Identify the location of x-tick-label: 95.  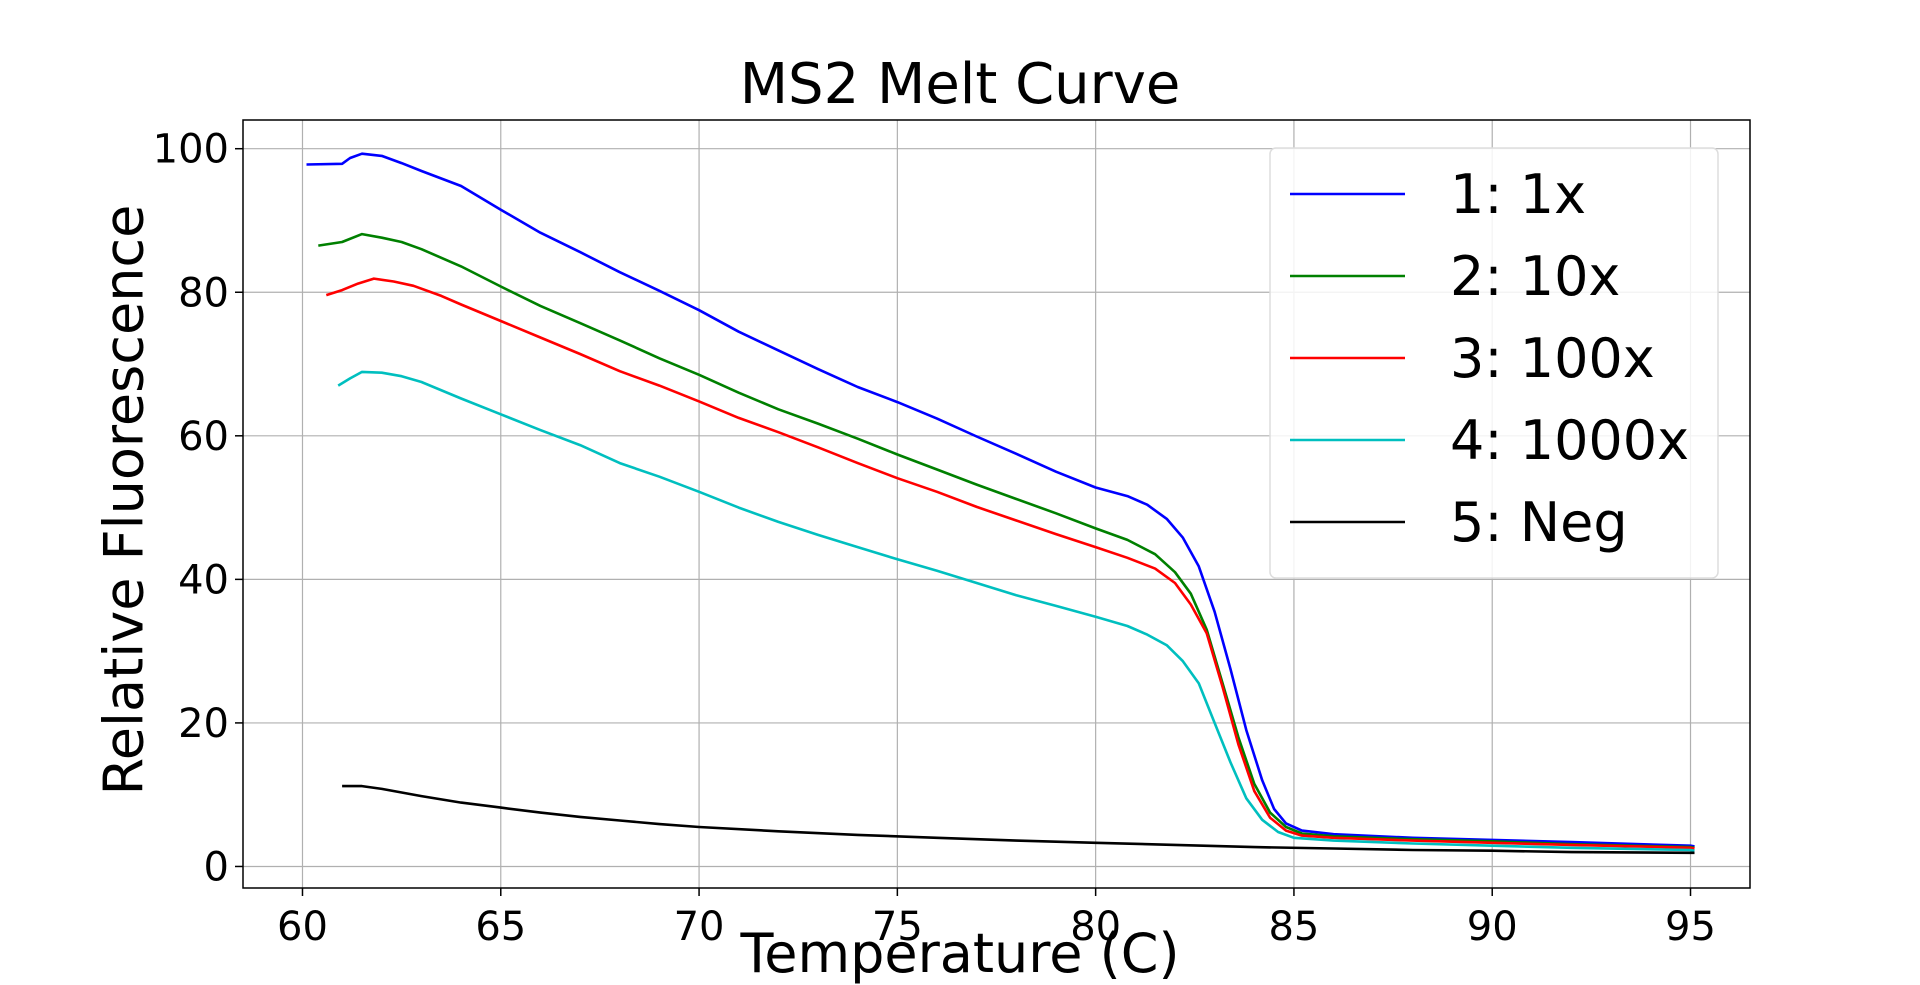
(1690, 927).